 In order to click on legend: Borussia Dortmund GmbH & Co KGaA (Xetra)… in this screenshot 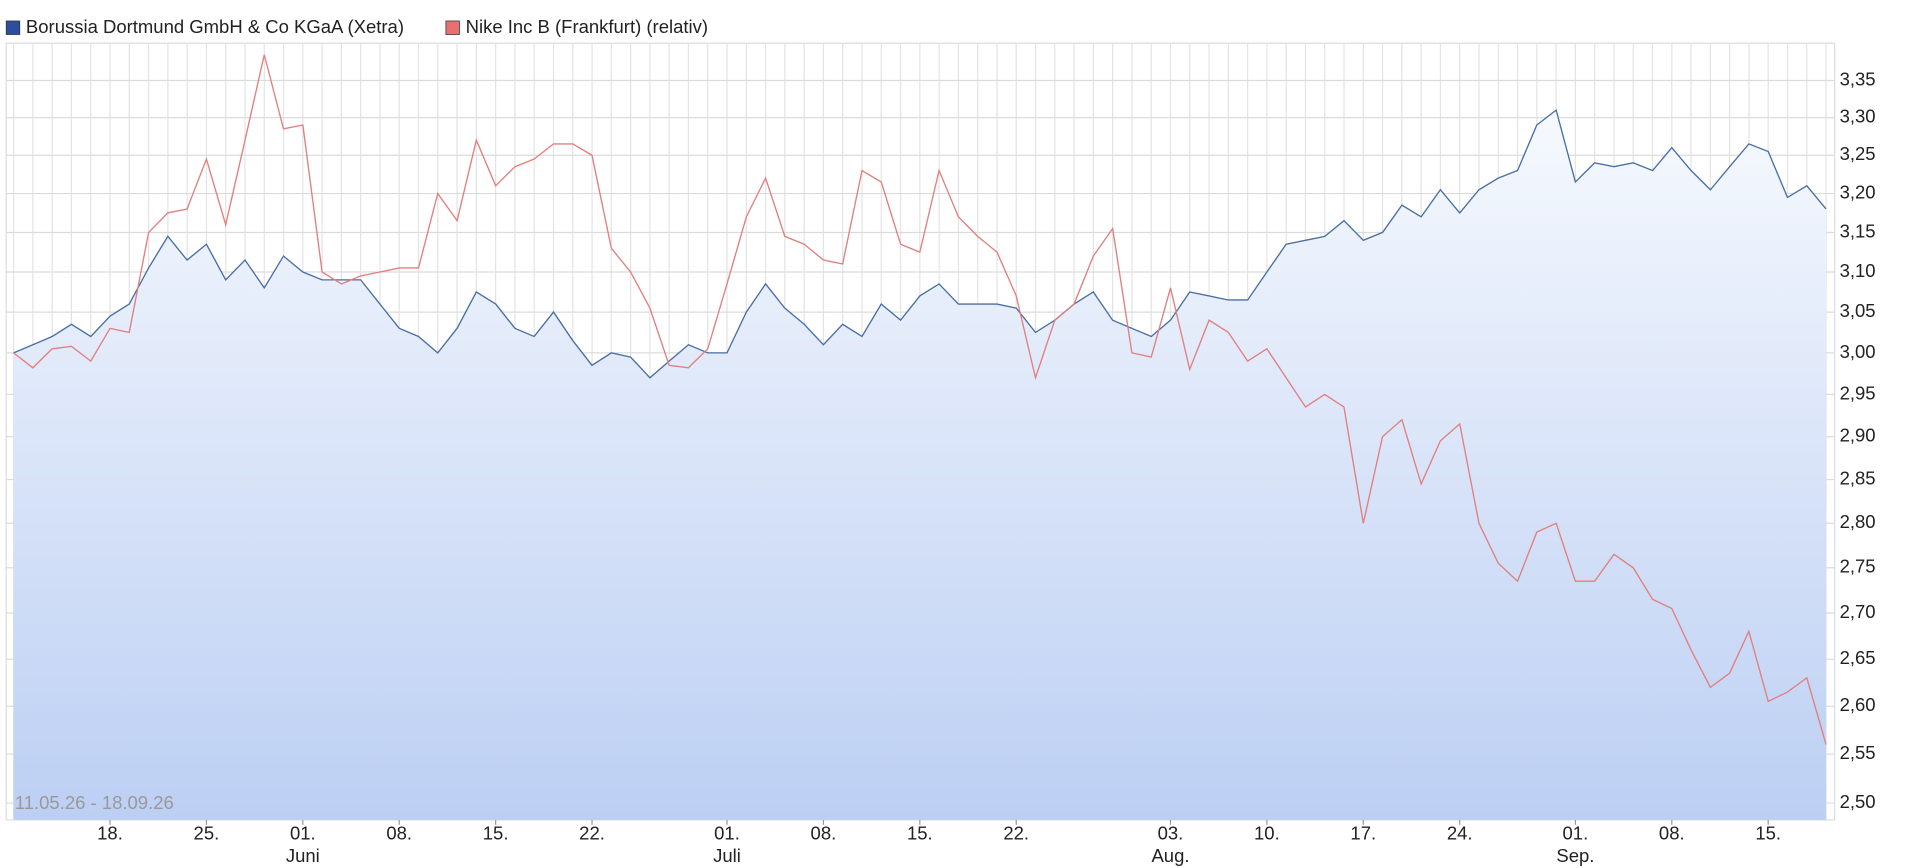, I will do `click(356, 26)`.